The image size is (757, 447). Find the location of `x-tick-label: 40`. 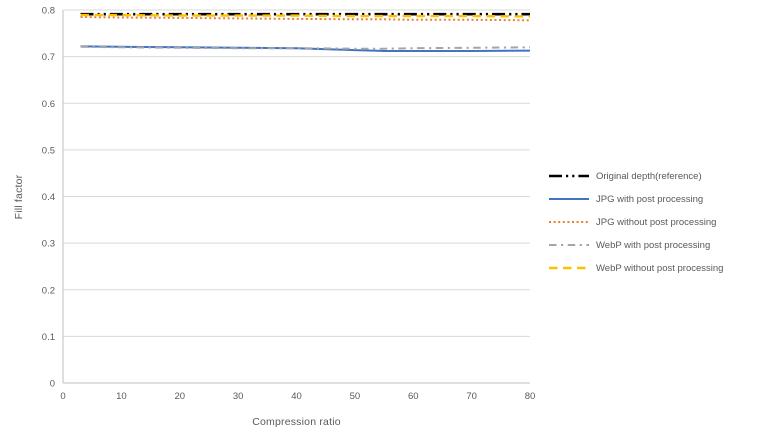

x-tick-label: 40 is located at coordinates (296, 396).